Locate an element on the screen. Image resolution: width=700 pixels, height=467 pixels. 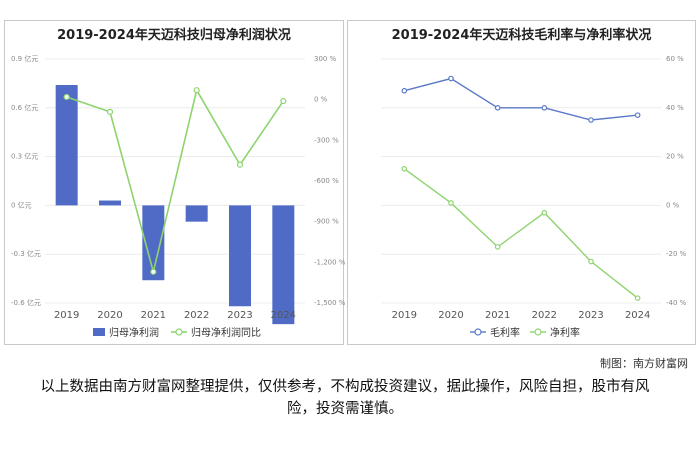
y-right-tick-label: -40 % is located at coordinates (676, 303).